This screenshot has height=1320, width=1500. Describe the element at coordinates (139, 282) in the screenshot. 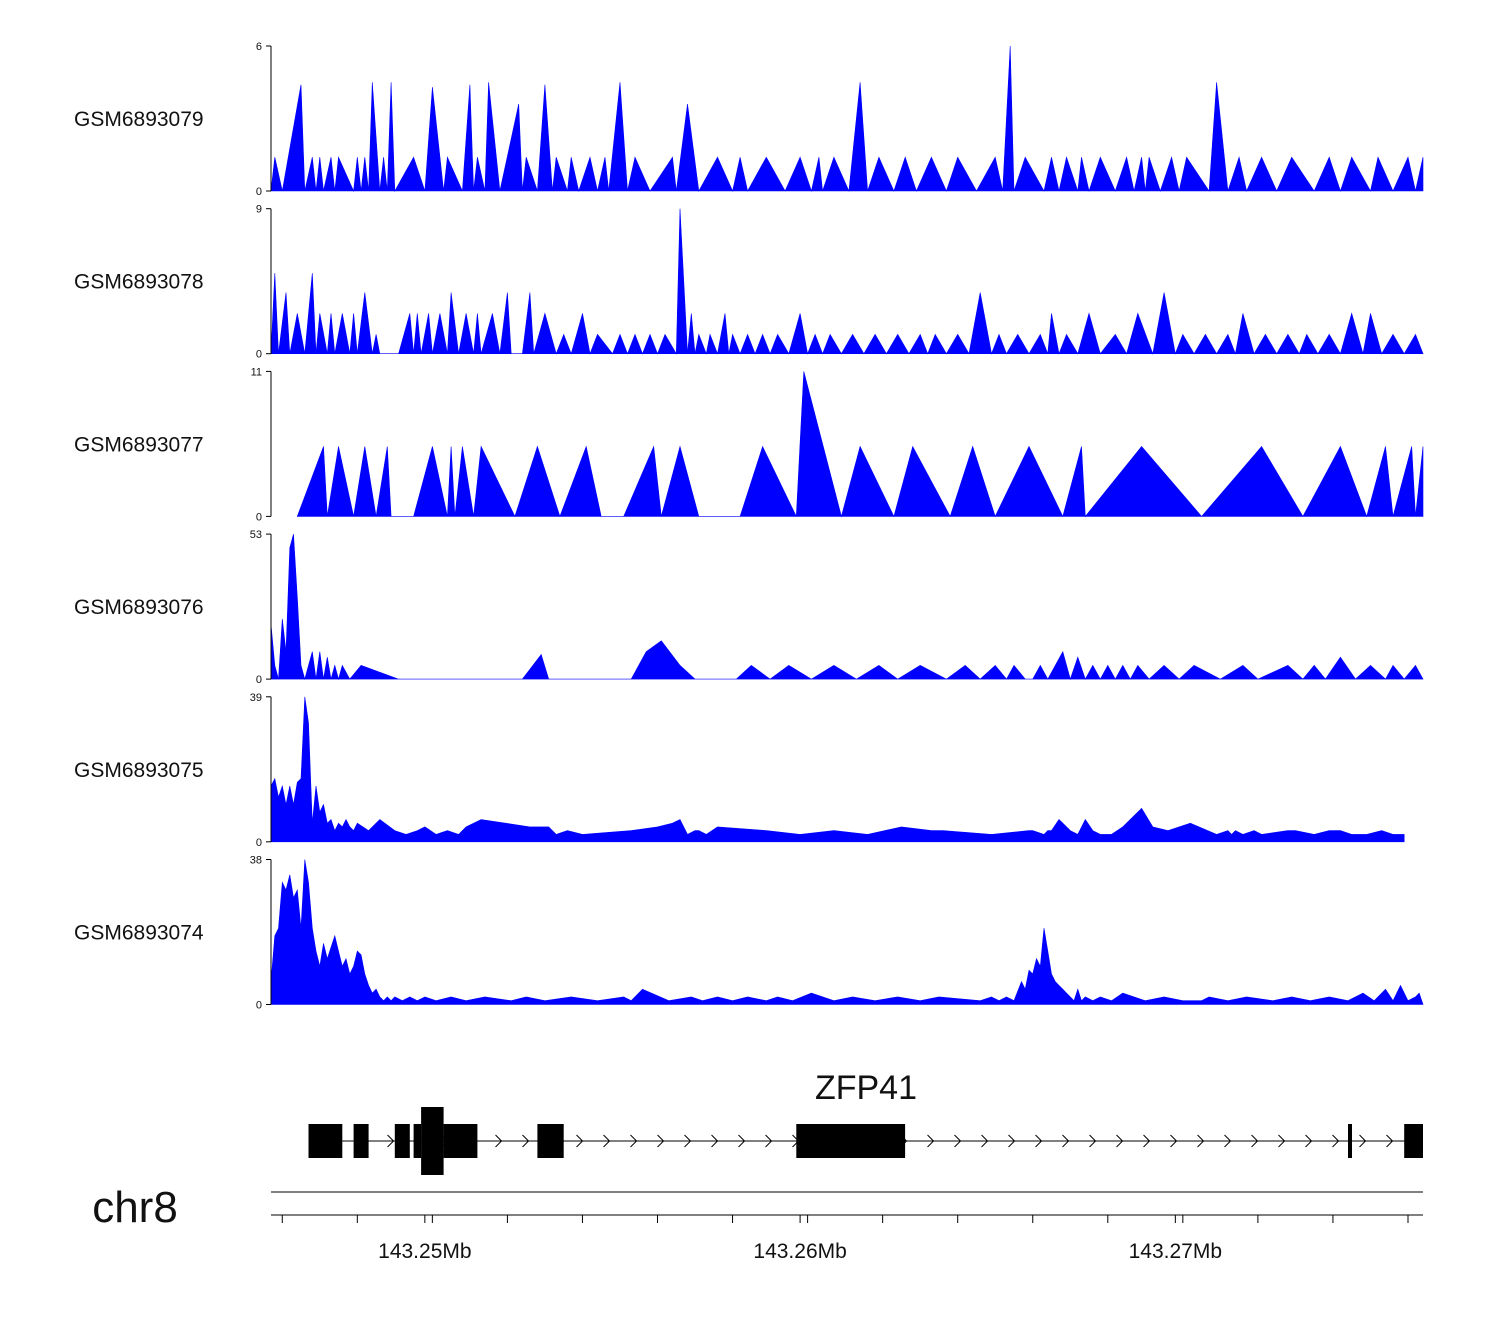

I see `track-name-label: GSM6893078` at that location.